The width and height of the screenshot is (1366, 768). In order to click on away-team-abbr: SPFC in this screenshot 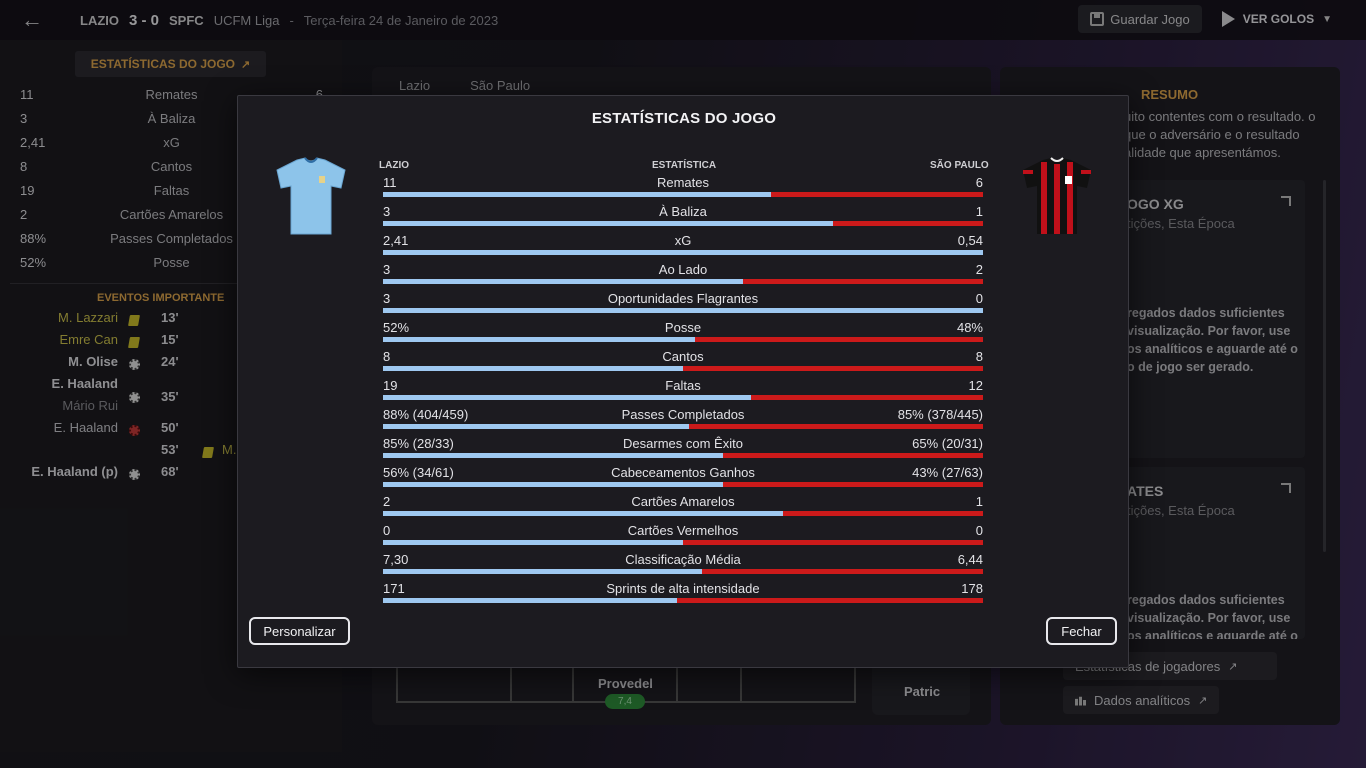, I will do `click(186, 20)`.